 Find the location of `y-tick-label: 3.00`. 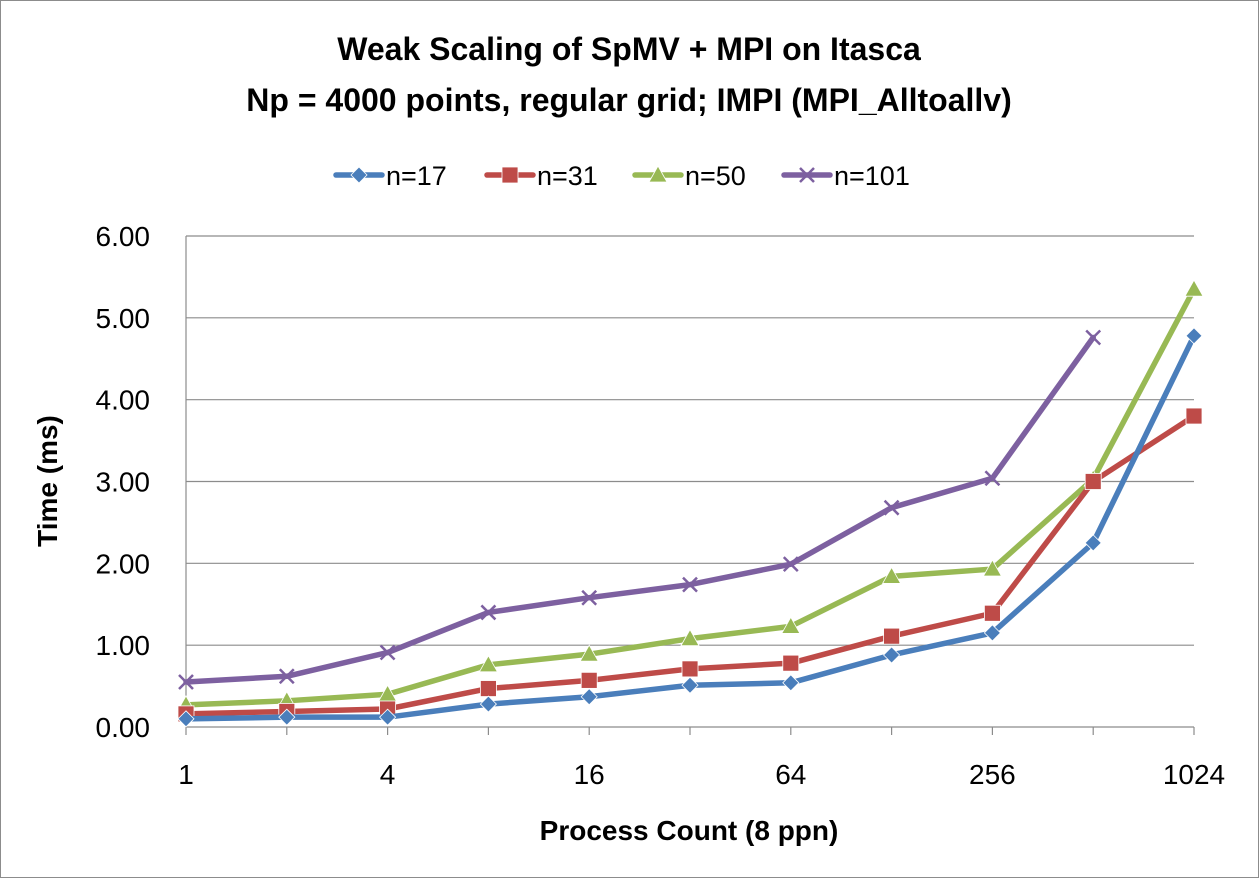

y-tick-label: 3.00 is located at coordinates (123, 482).